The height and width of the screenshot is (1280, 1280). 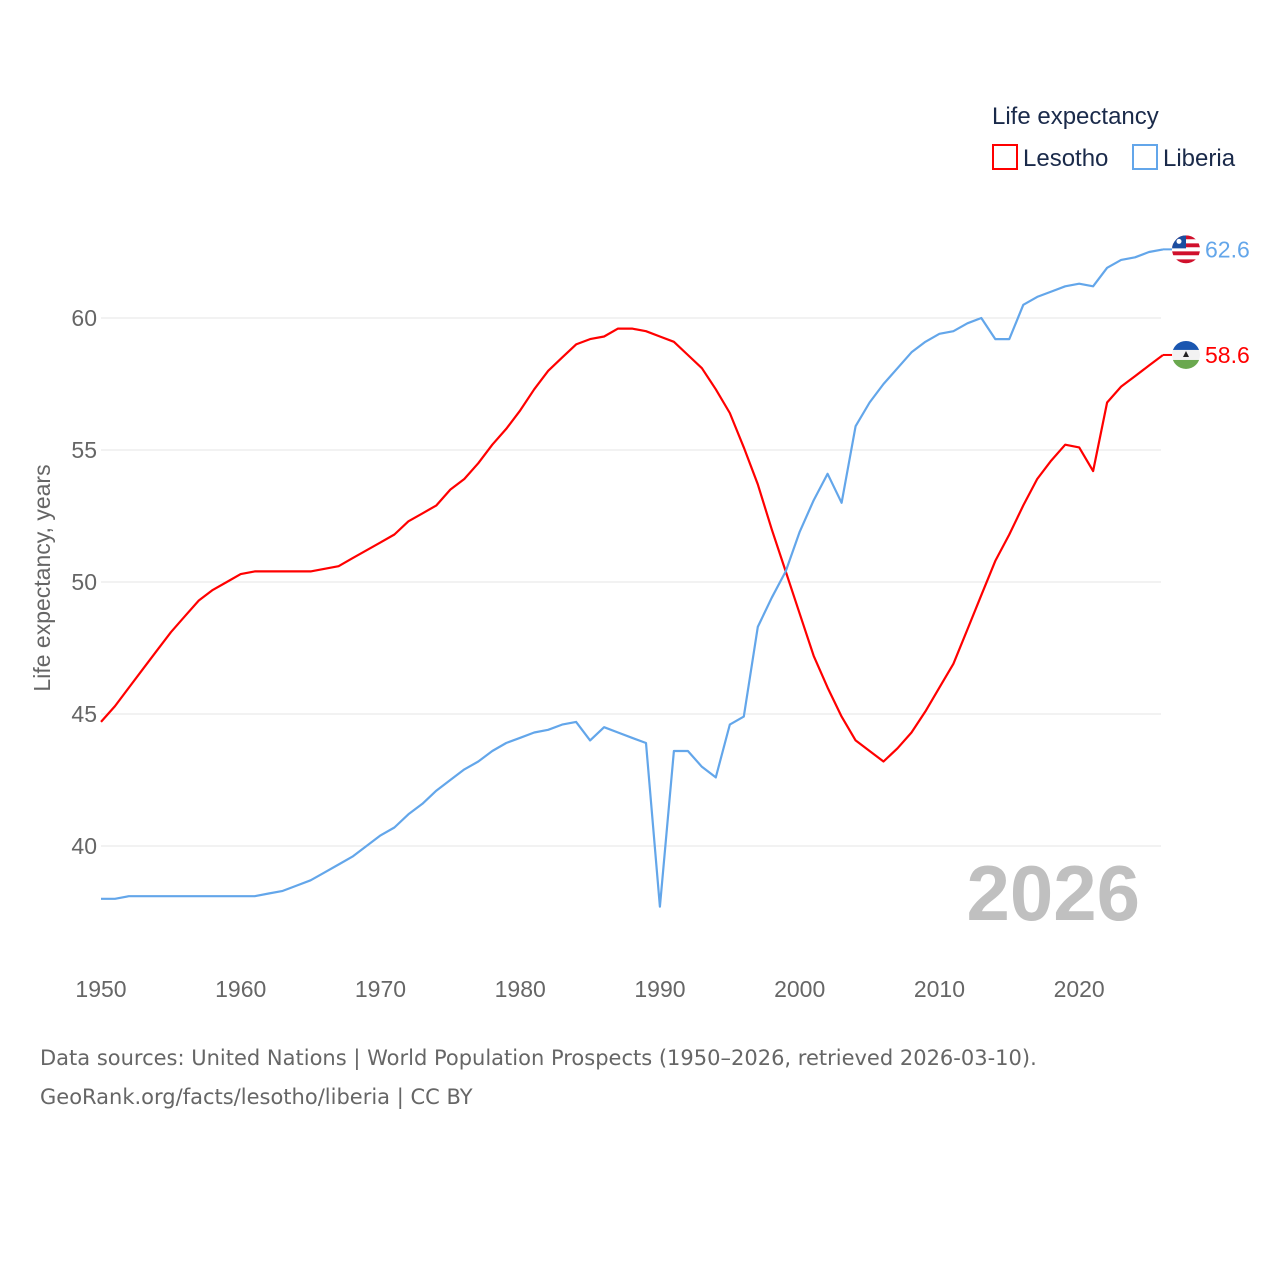 What do you see at coordinates (1186, 354) in the screenshot?
I see `lesotho-flag-icon` at bounding box center [1186, 354].